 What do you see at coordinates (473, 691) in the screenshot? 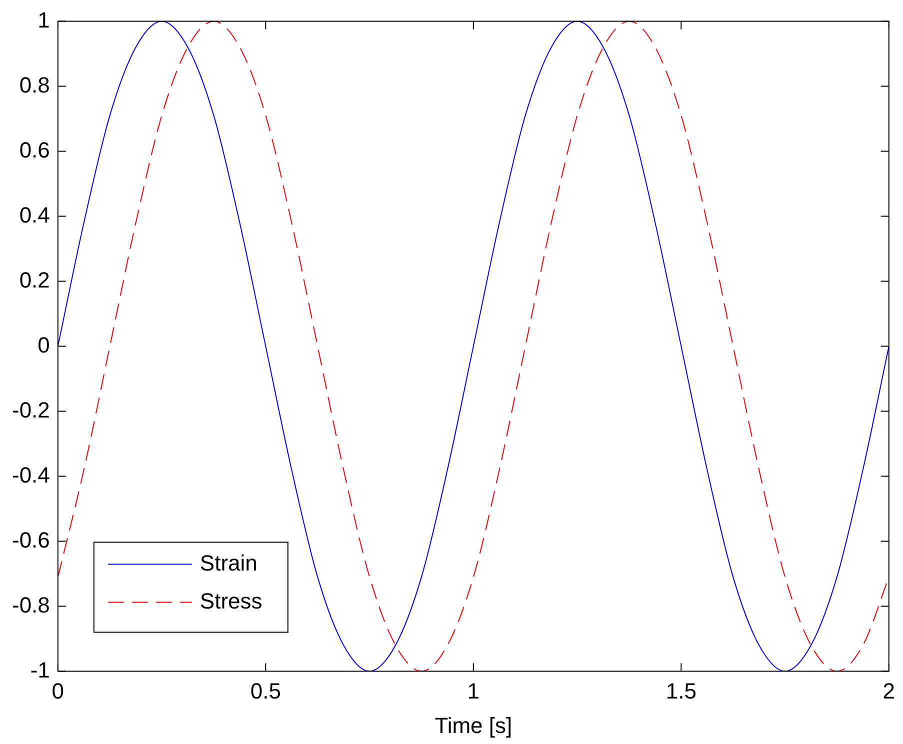
I see `x-tick-label: 1` at bounding box center [473, 691].